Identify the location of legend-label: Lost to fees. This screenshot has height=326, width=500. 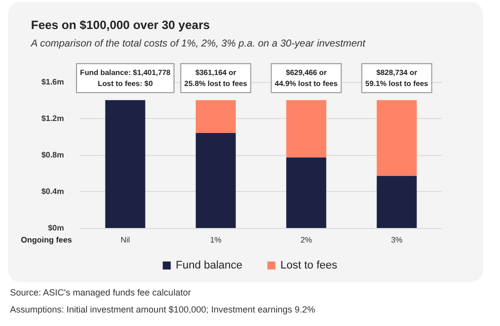
(309, 266).